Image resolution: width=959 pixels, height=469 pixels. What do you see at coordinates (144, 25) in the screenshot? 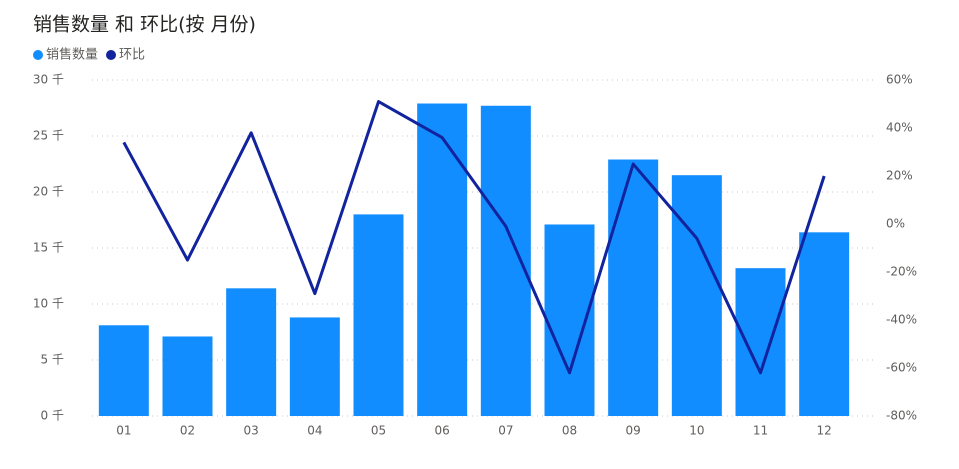
I see `chart-title: 销售数量 和 环比(按 月份)` at bounding box center [144, 25].